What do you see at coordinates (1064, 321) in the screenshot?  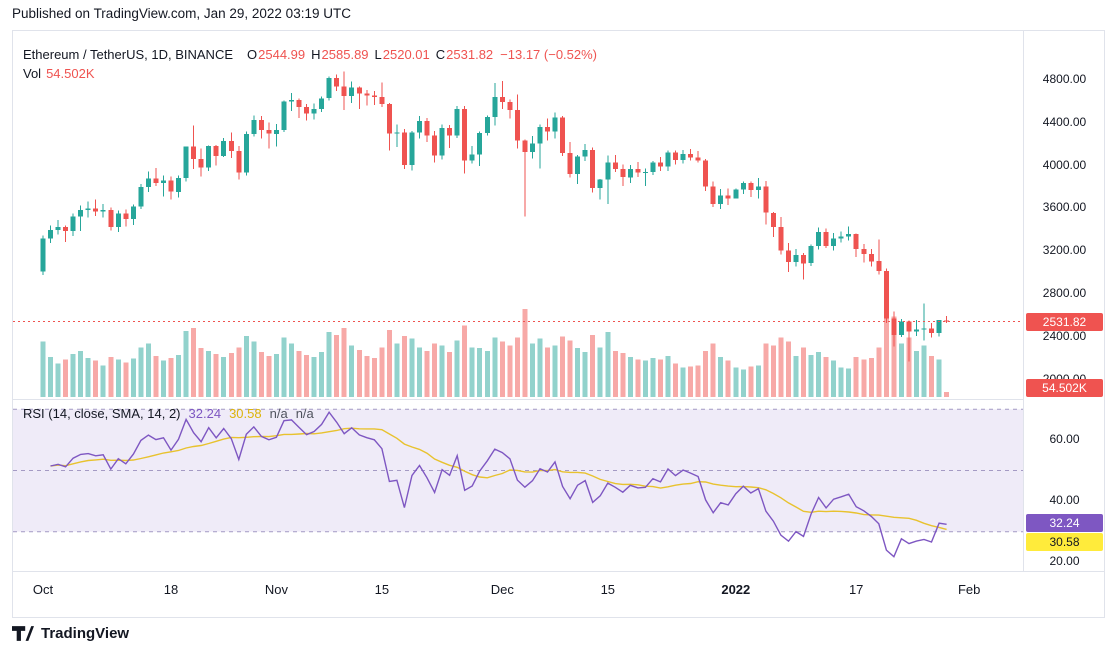 I see `last-price-badge: 2531.82` at bounding box center [1064, 321].